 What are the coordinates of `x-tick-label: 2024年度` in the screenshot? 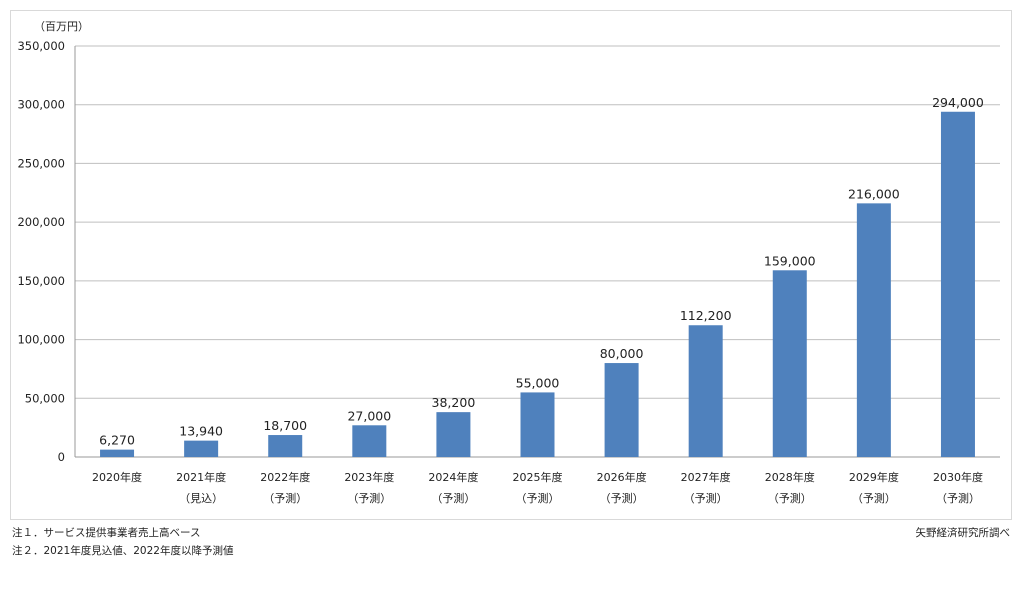 It's located at (453, 477).